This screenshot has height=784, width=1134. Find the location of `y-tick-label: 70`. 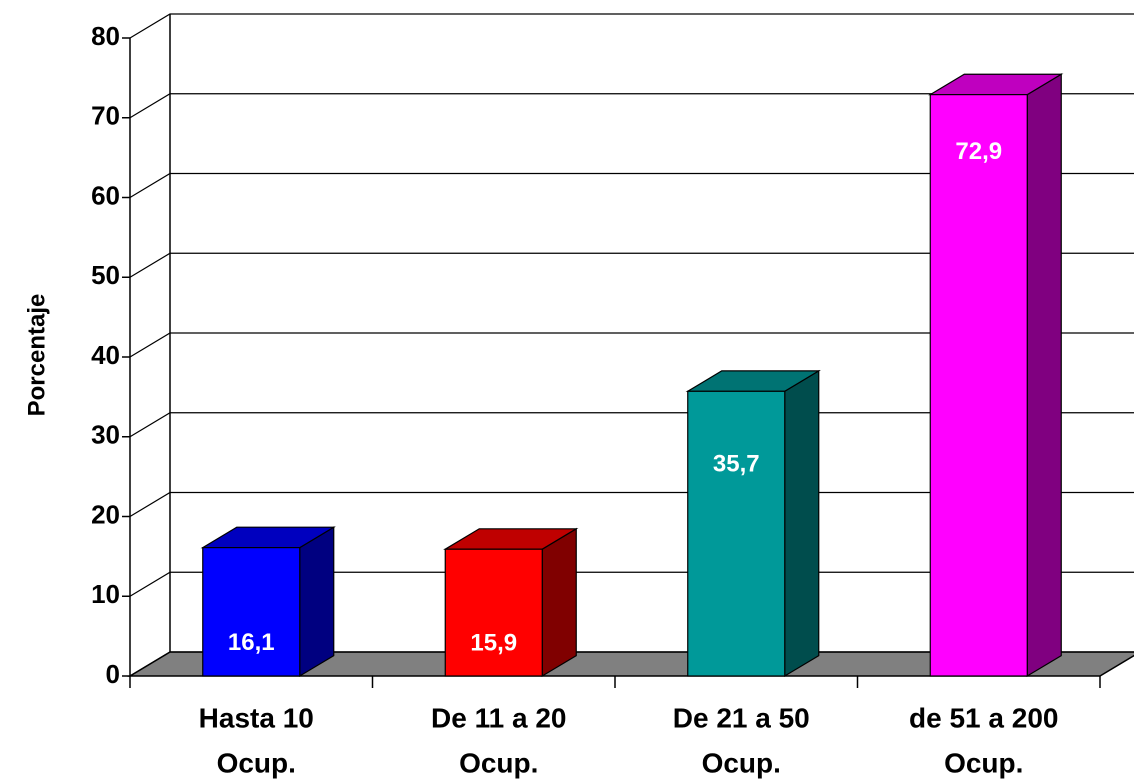

y-tick-label: 70 is located at coordinates (105, 116).